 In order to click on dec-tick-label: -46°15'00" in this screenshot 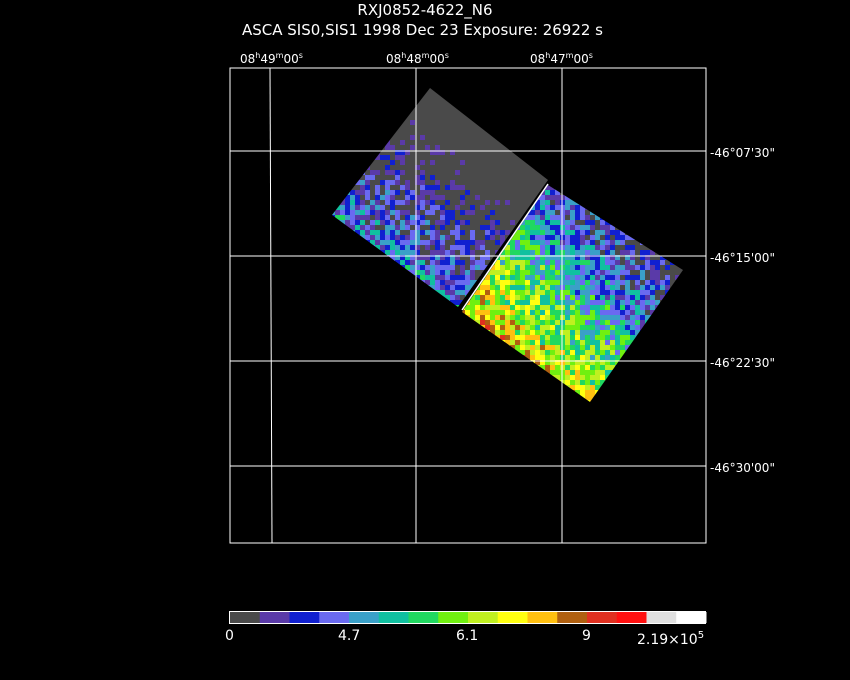, I will do `click(742, 258)`.